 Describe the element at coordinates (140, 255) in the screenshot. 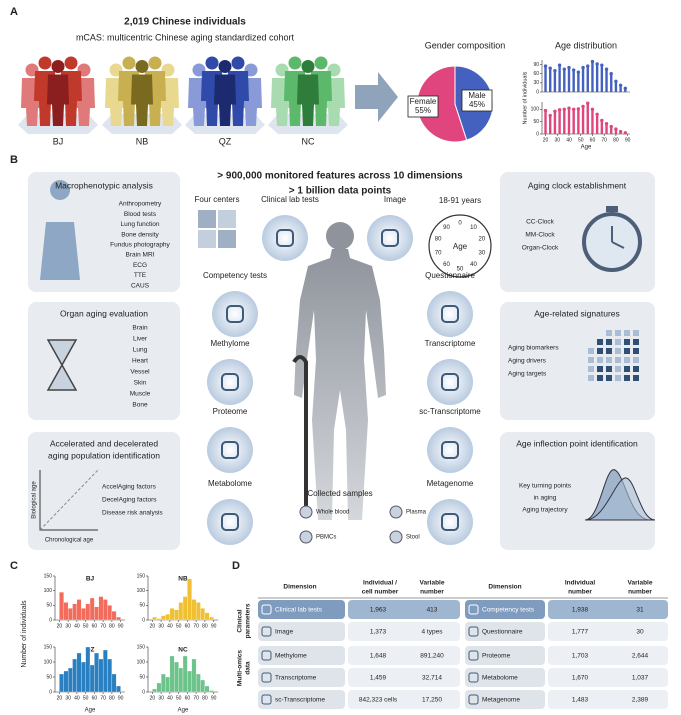

I see `box-item: Brain MRI` at that location.